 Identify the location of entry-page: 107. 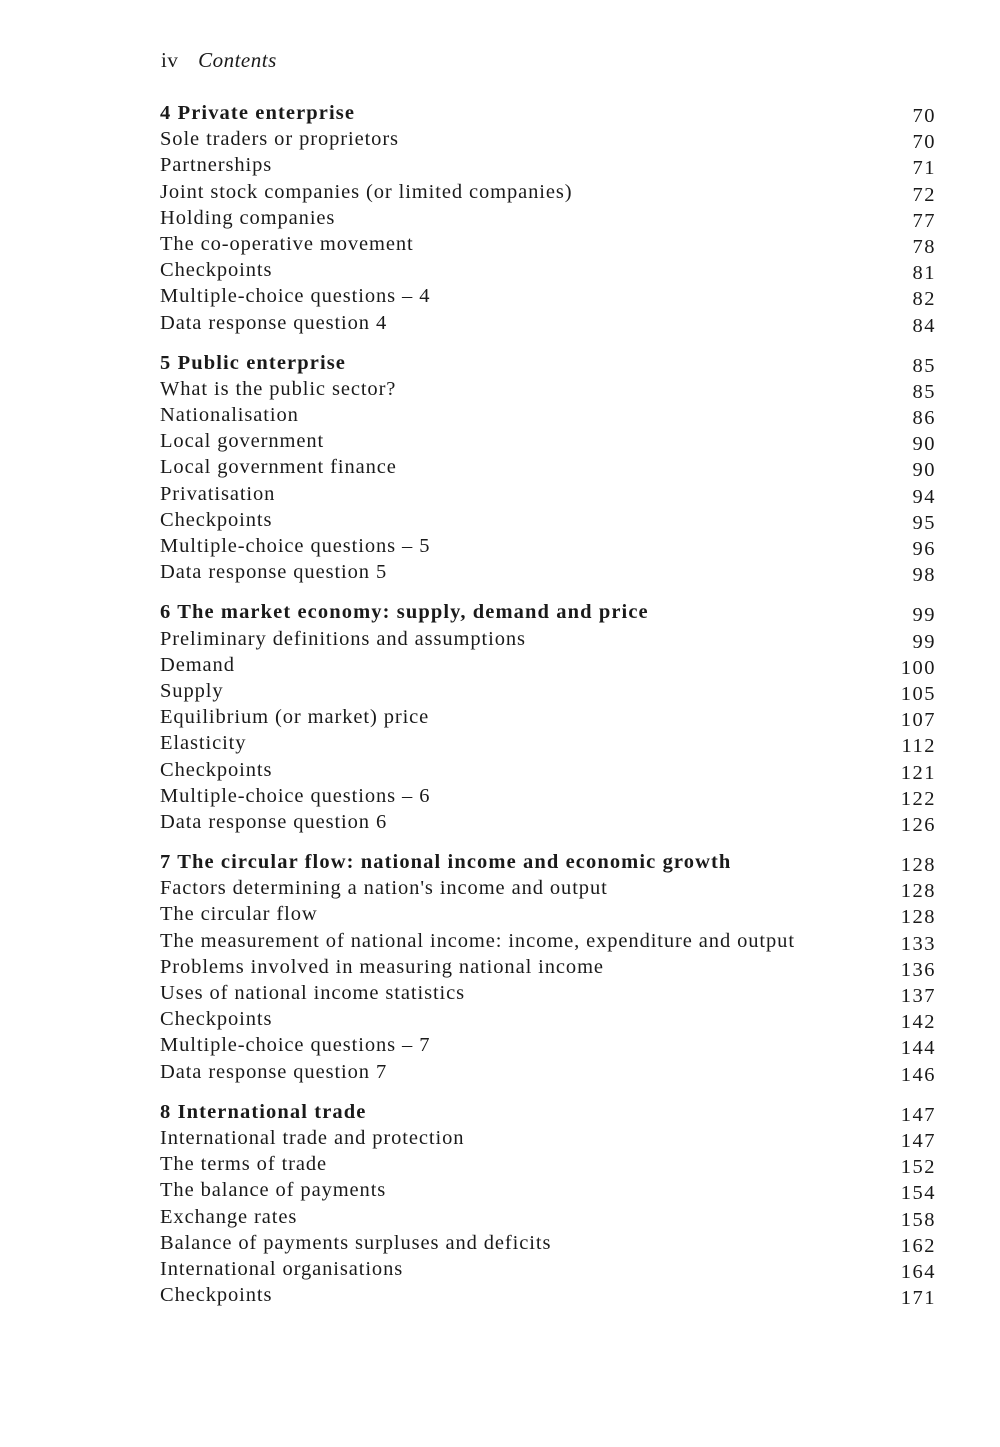
(918, 720).